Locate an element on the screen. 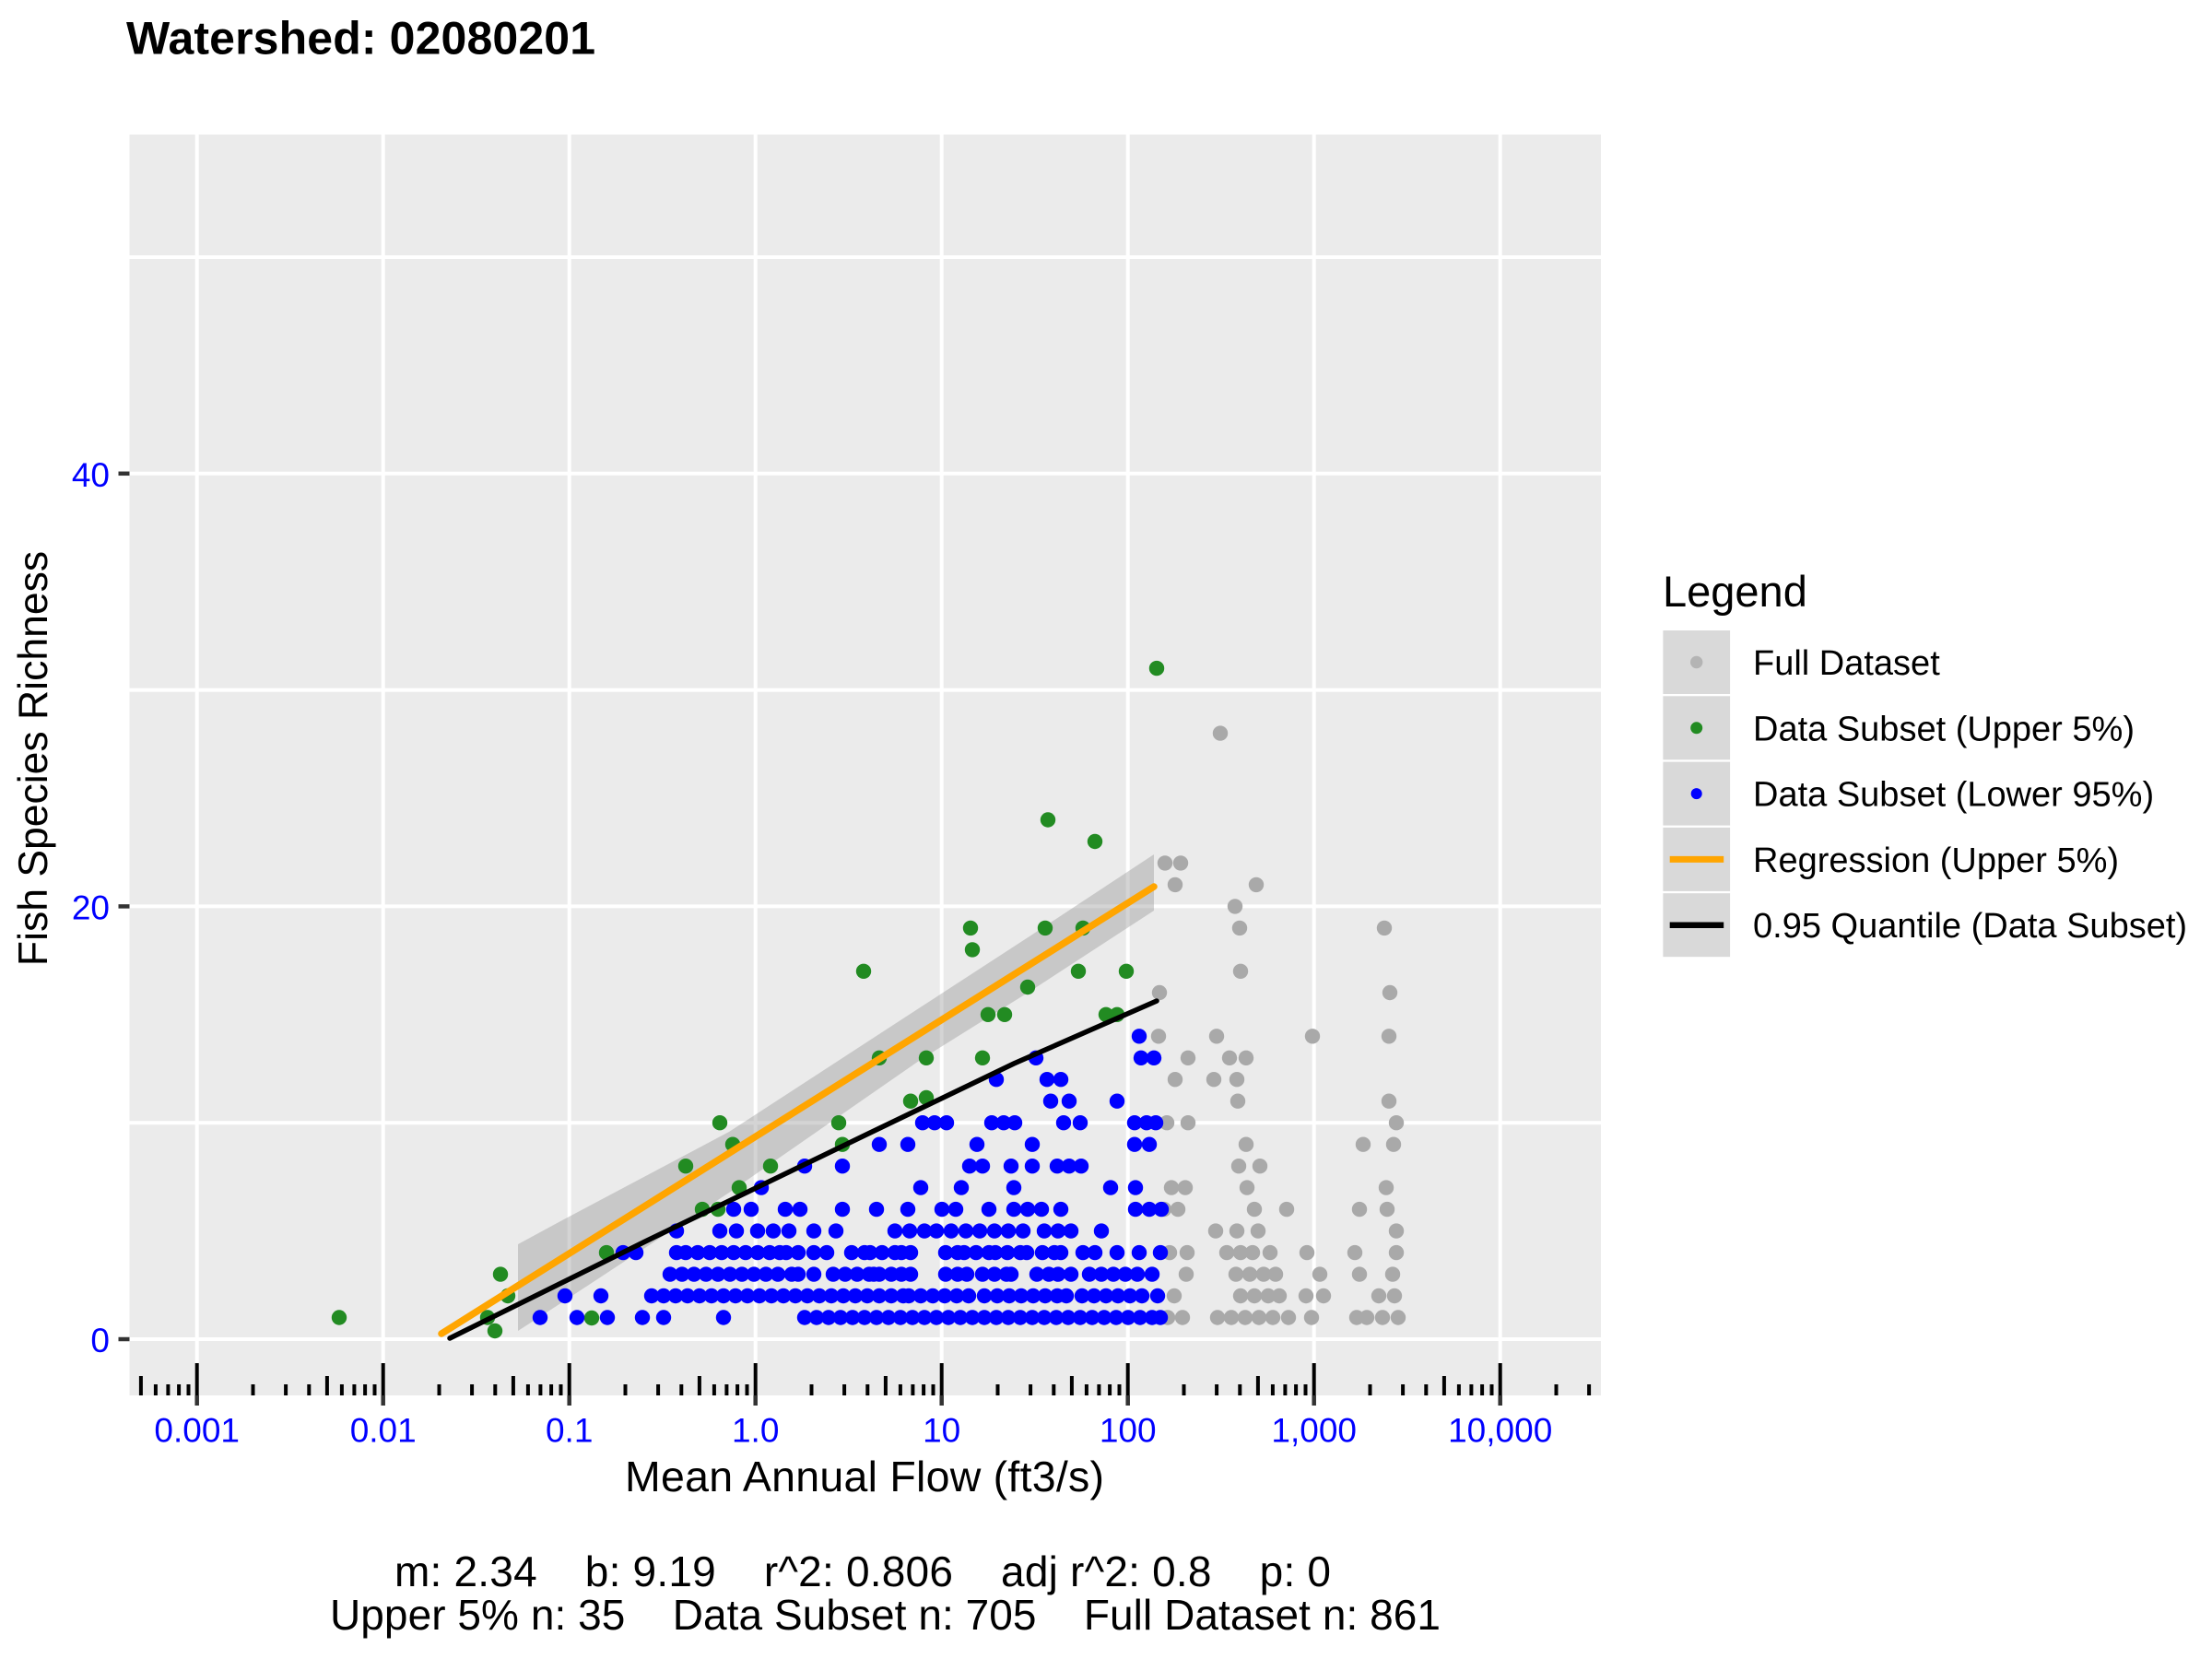  svg-text: 1,000 is located at coordinates (1314, 1431).